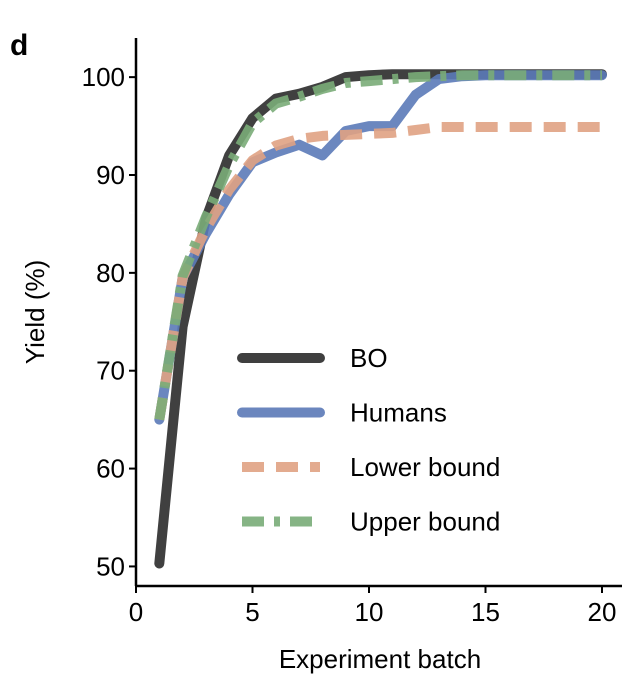 The height and width of the screenshot is (680, 634). Describe the element at coordinates (110, 273) in the screenshot. I see `y-tick-label: 80` at that location.